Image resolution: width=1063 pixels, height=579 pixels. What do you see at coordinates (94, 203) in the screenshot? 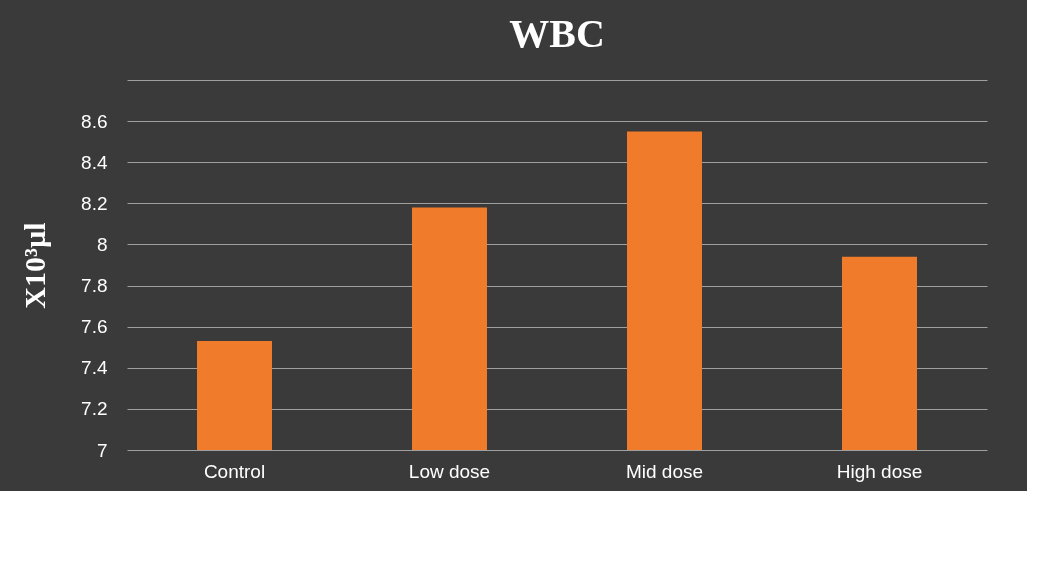
I see `y-tick-label: 8.2` at bounding box center [94, 203].